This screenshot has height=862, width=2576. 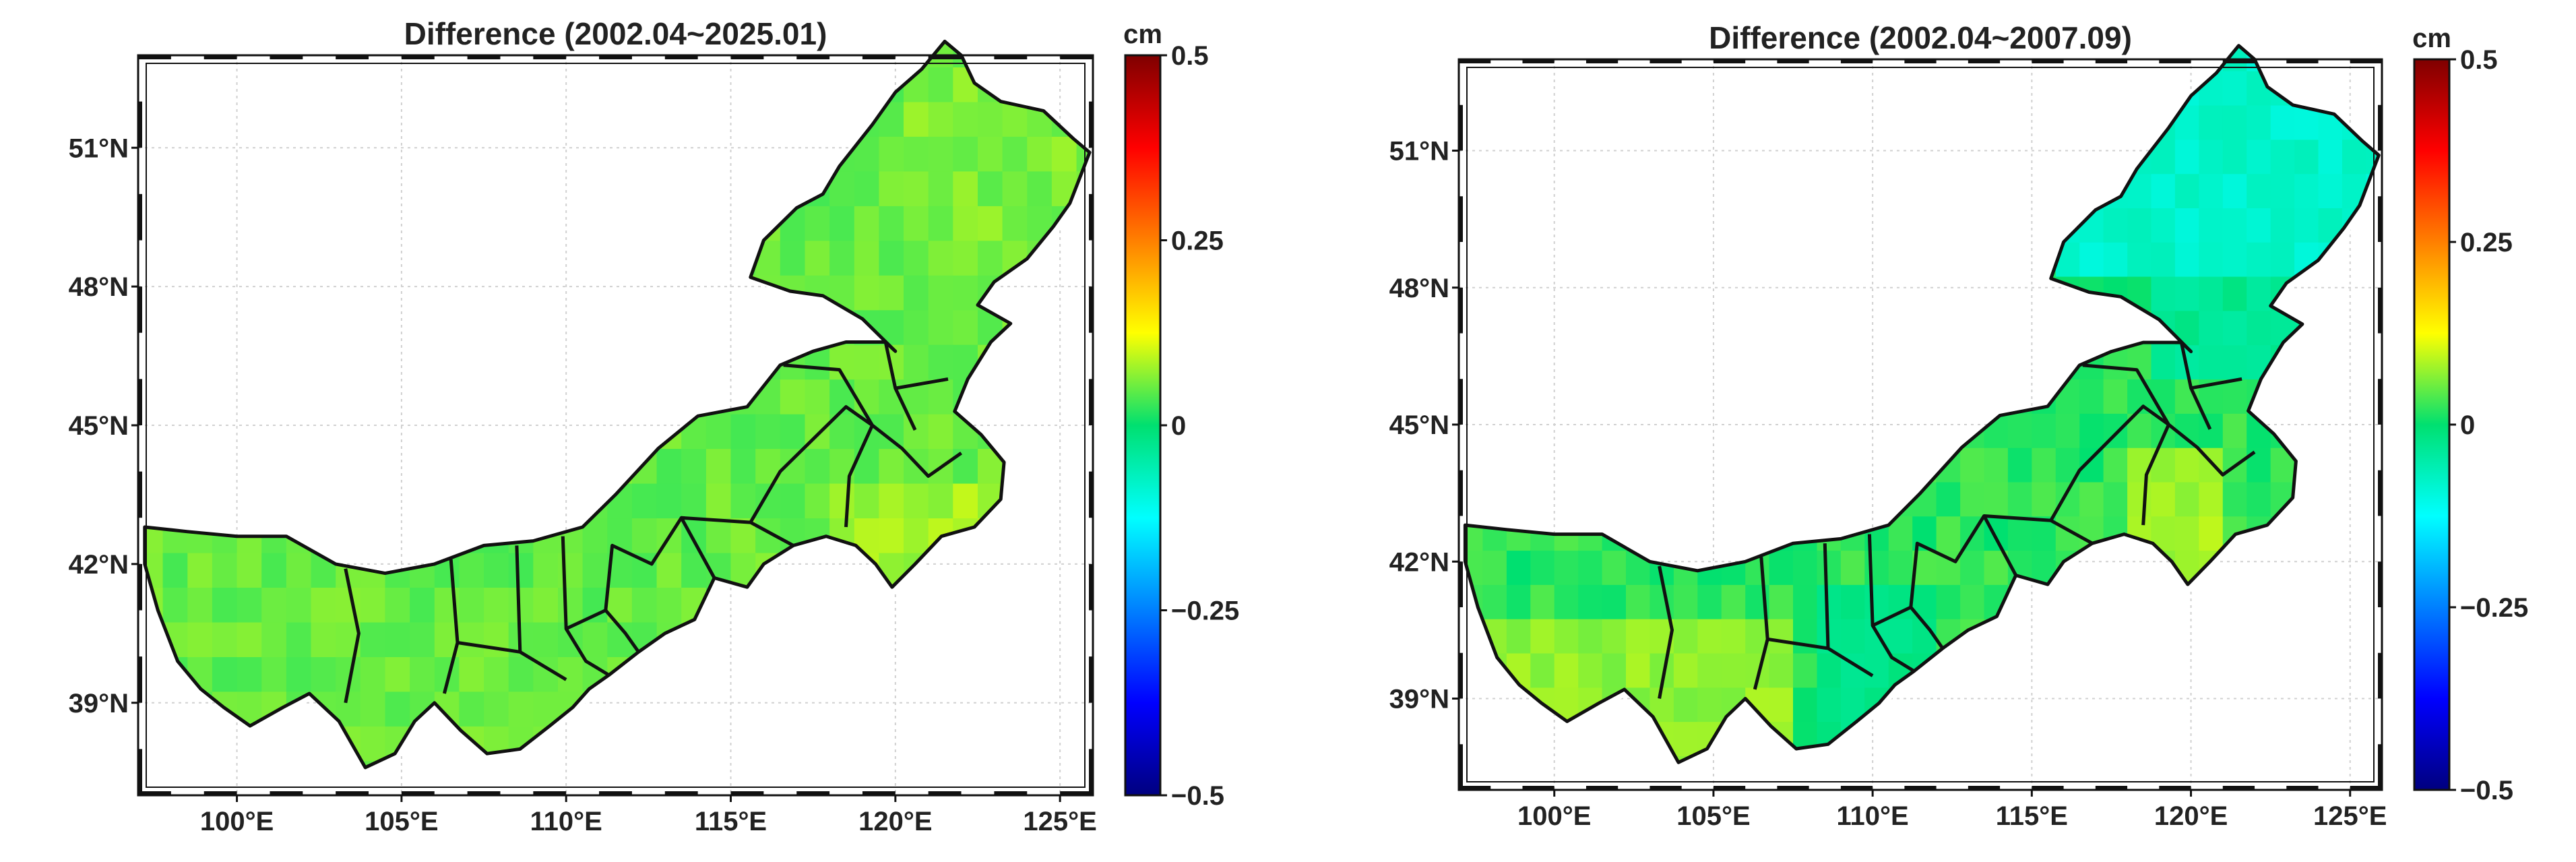 What do you see at coordinates (2032, 816) in the screenshot?
I see `lon-tick-label: 115°E` at bounding box center [2032, 816].